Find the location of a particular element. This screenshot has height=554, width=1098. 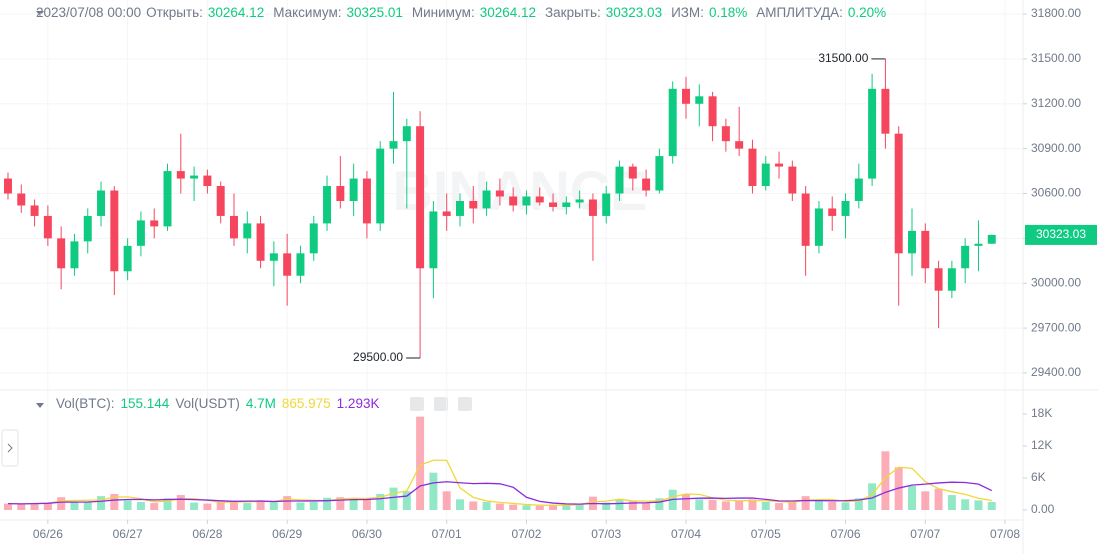

expand-button is located at coordinates (10, 448).